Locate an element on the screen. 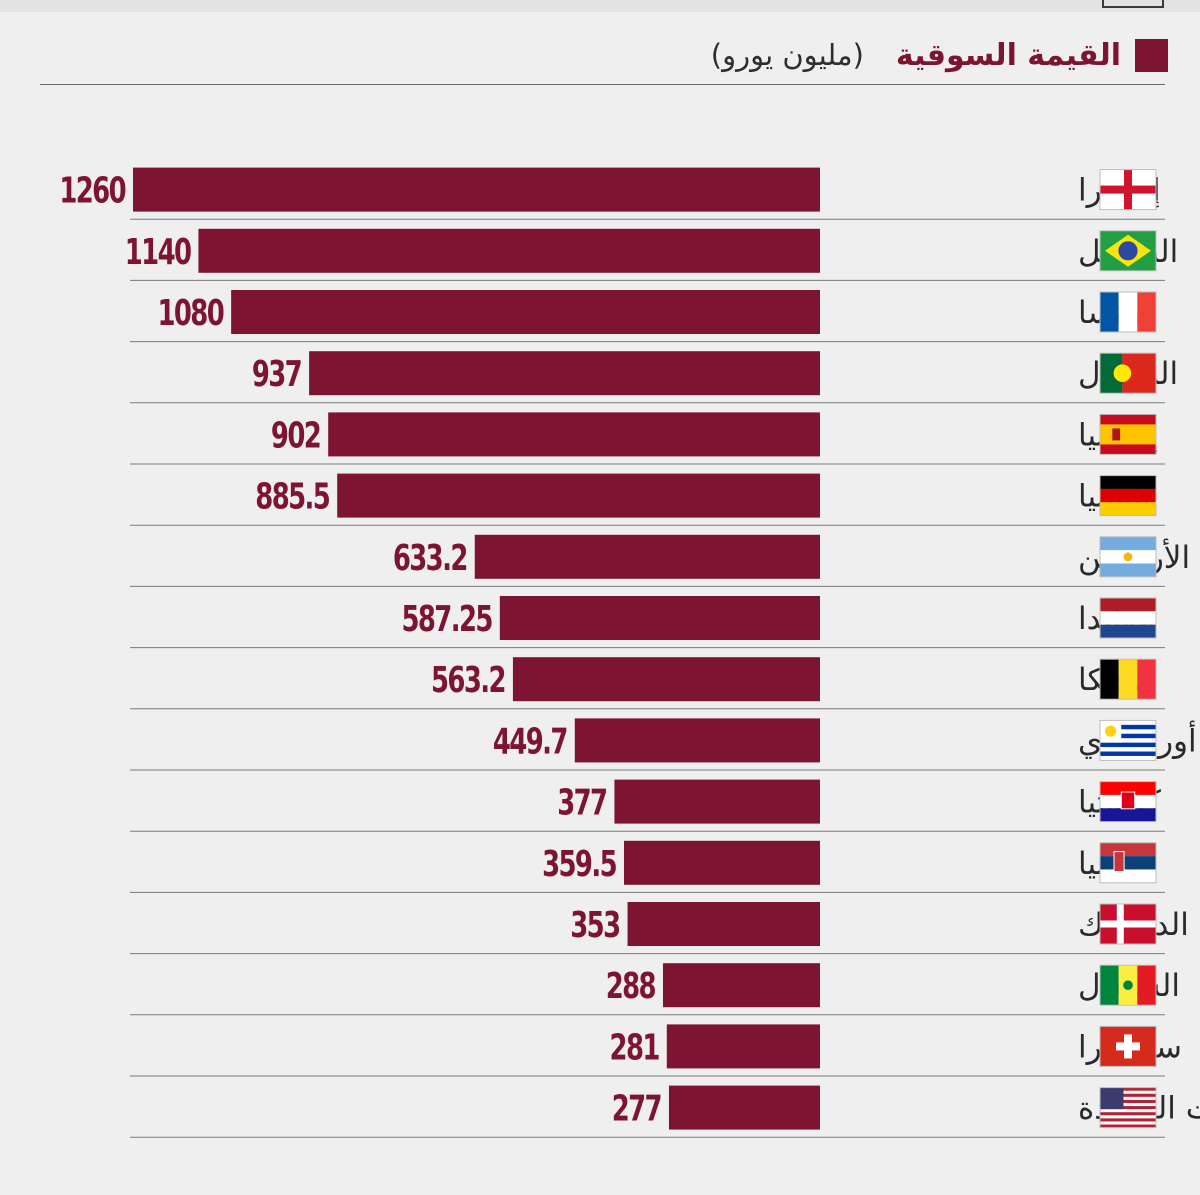 The image size is (1200, 1195). belgium-flag-icon is located at coordinates (1128, 679).